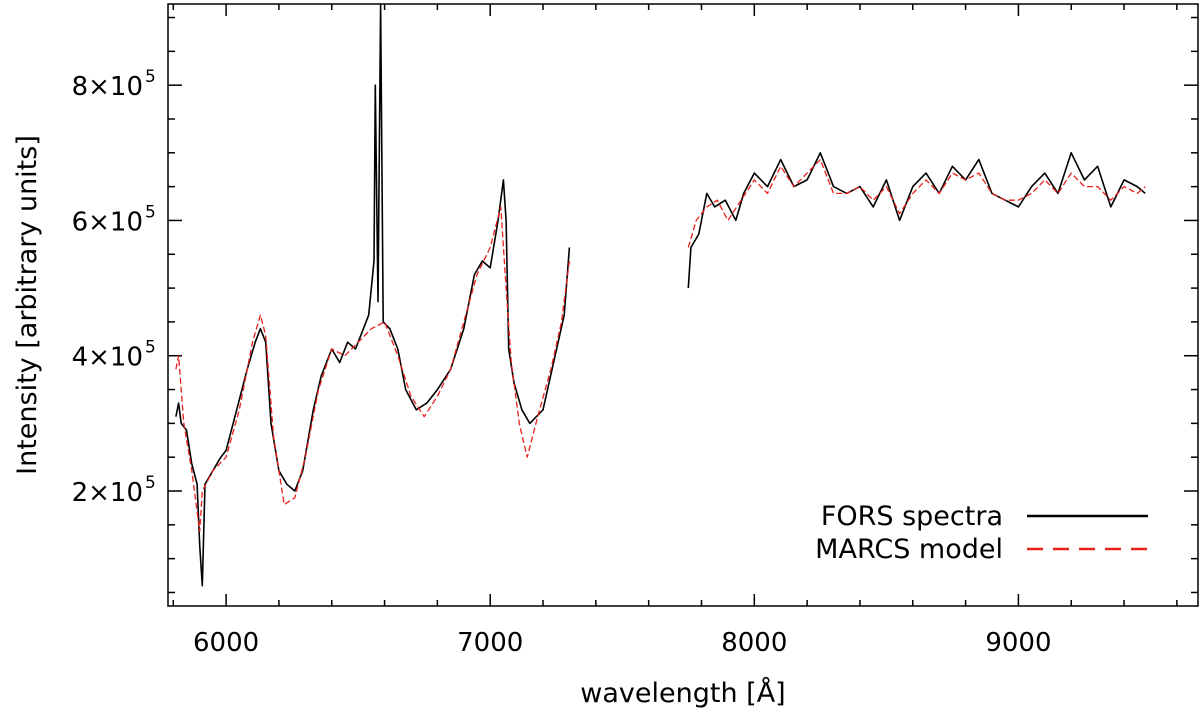  Describe the element at coordinates (107, 493) in the screenshot. I see `y-tick-mantissa: 2×10` at that location.